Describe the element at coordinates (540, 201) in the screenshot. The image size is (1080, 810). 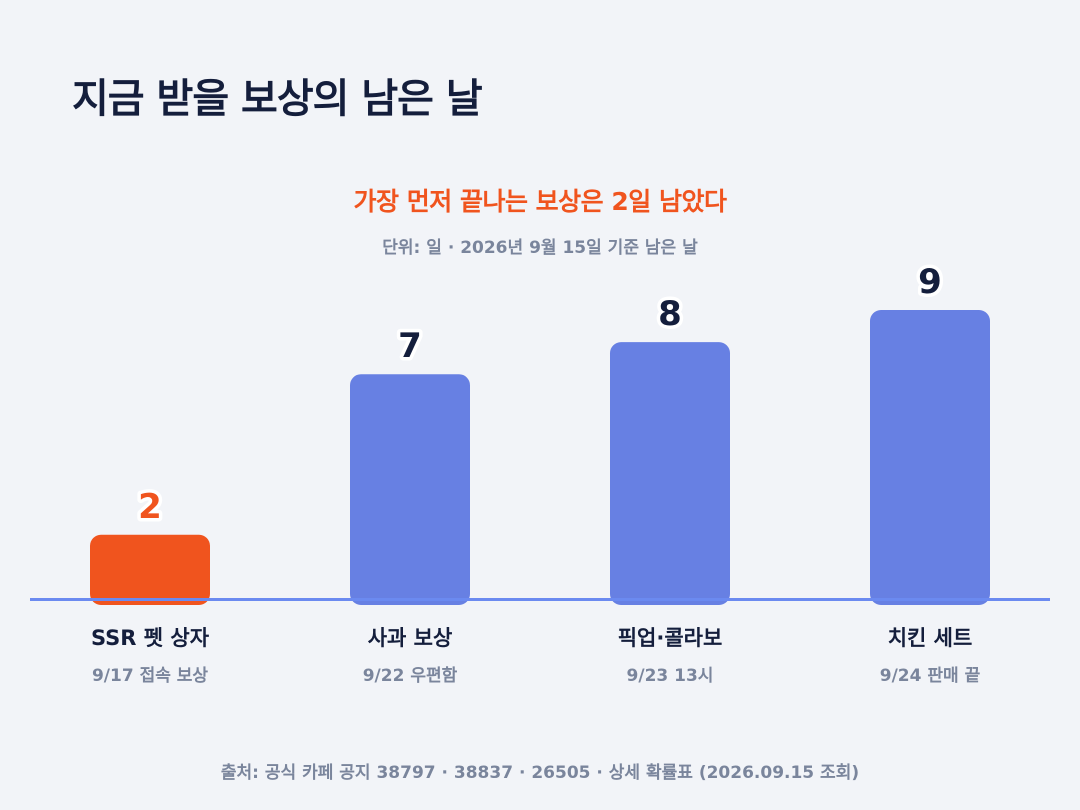
I see `chart-headline: 가장 먼저 끝나는 보상은 2일 남았다` at that location.